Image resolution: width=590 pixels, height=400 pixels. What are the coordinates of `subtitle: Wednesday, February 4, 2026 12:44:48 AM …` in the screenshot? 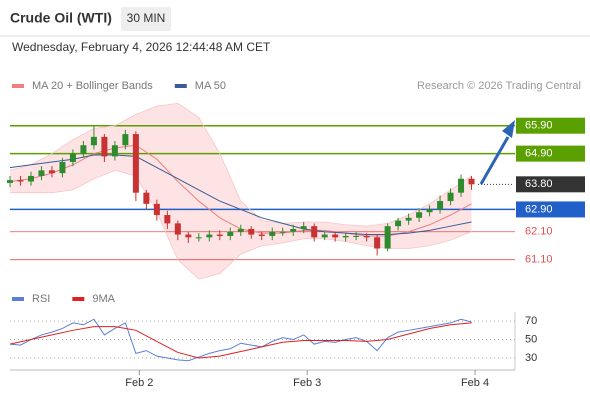 It's located at (141, 47).